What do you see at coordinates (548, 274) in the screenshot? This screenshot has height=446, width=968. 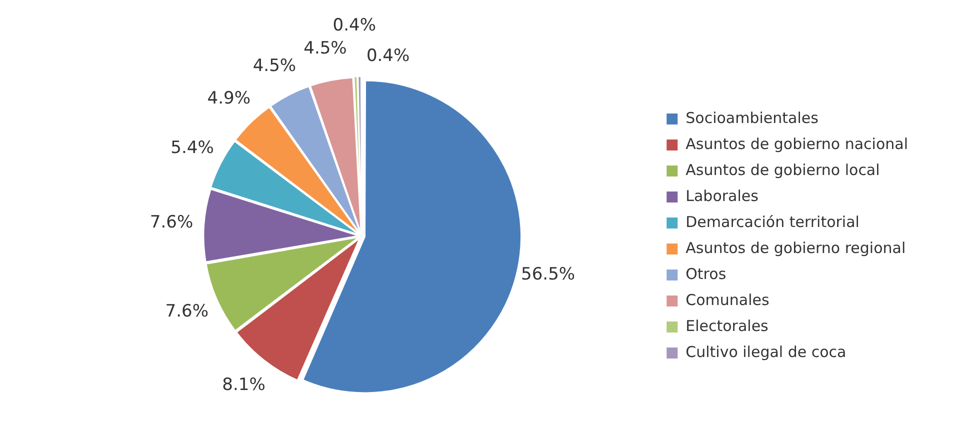 I see `data-label: 56.5%` at bounding box center [548, 274].